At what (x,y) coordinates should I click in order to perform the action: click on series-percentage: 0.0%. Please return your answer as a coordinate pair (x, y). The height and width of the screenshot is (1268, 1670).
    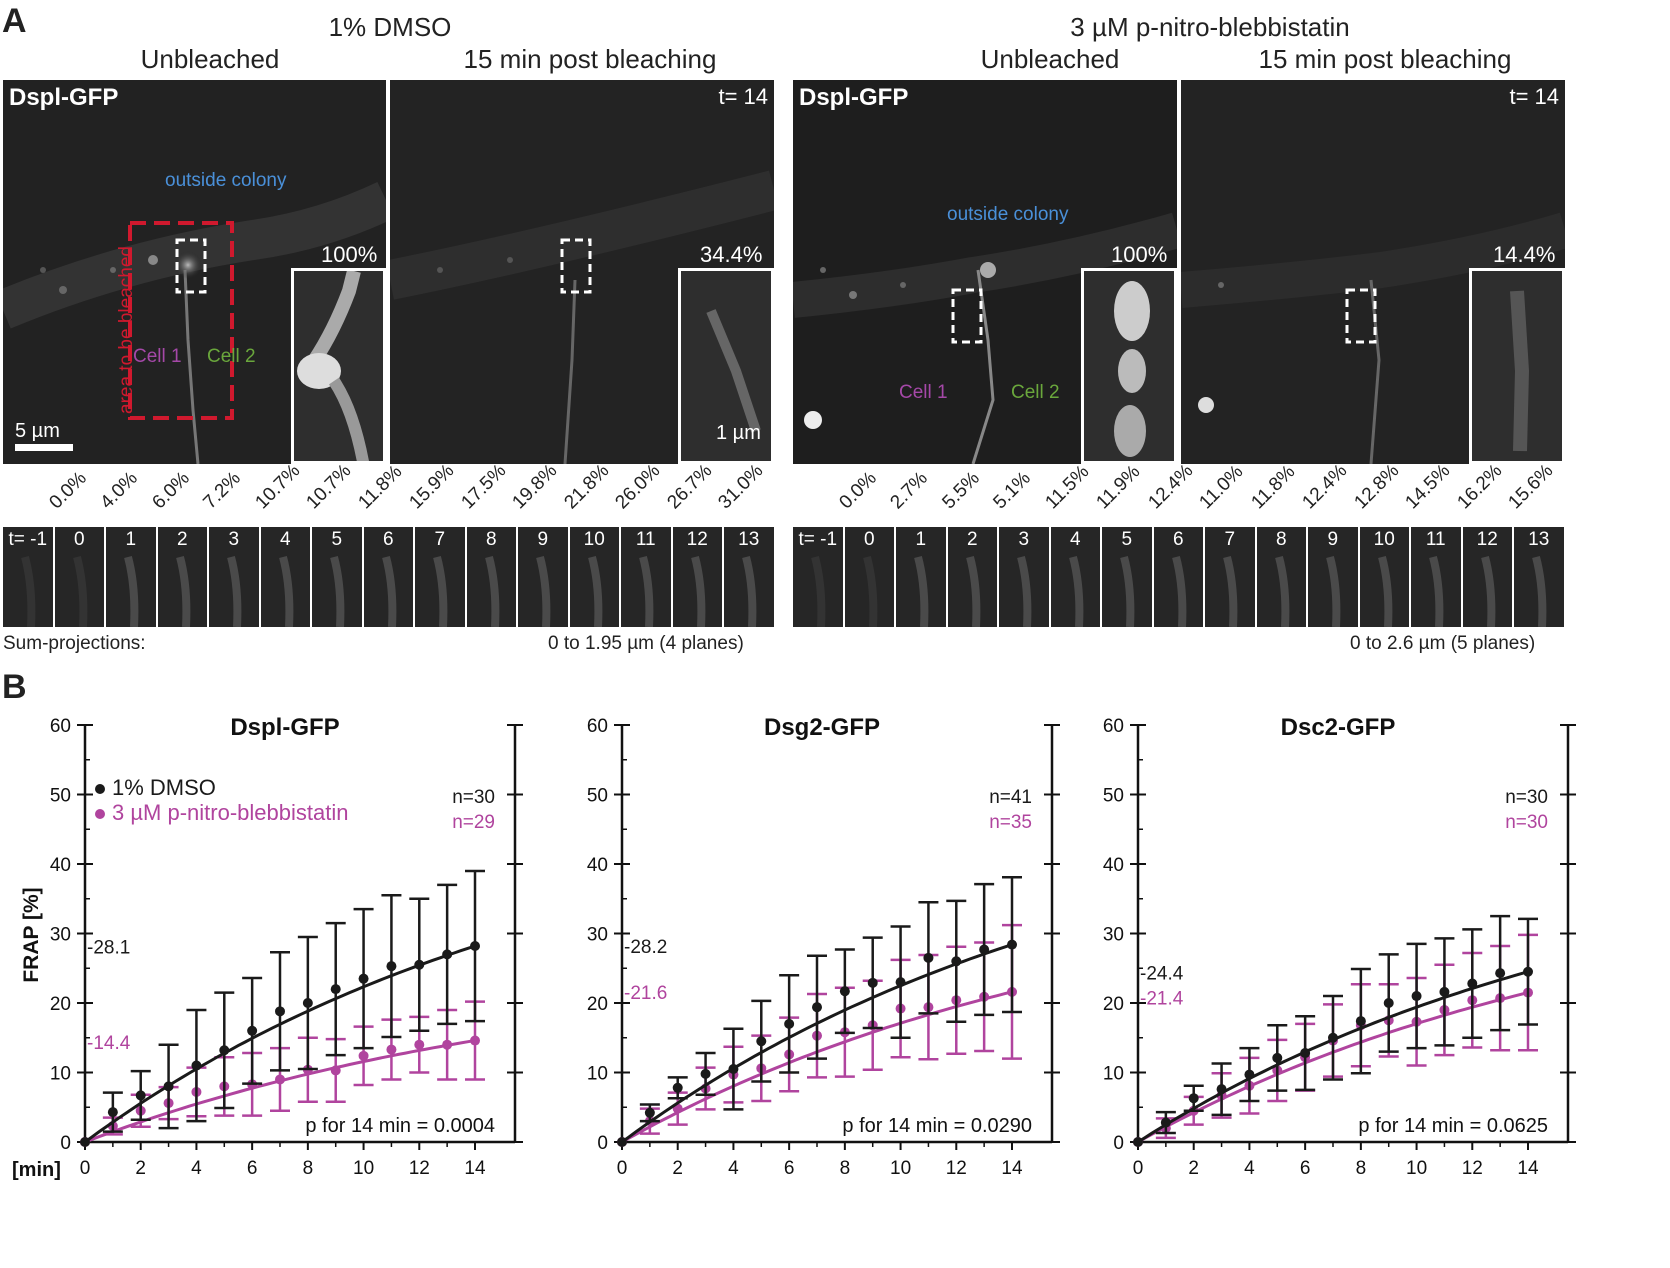
    Looking at the image, I should click on (857, 490).